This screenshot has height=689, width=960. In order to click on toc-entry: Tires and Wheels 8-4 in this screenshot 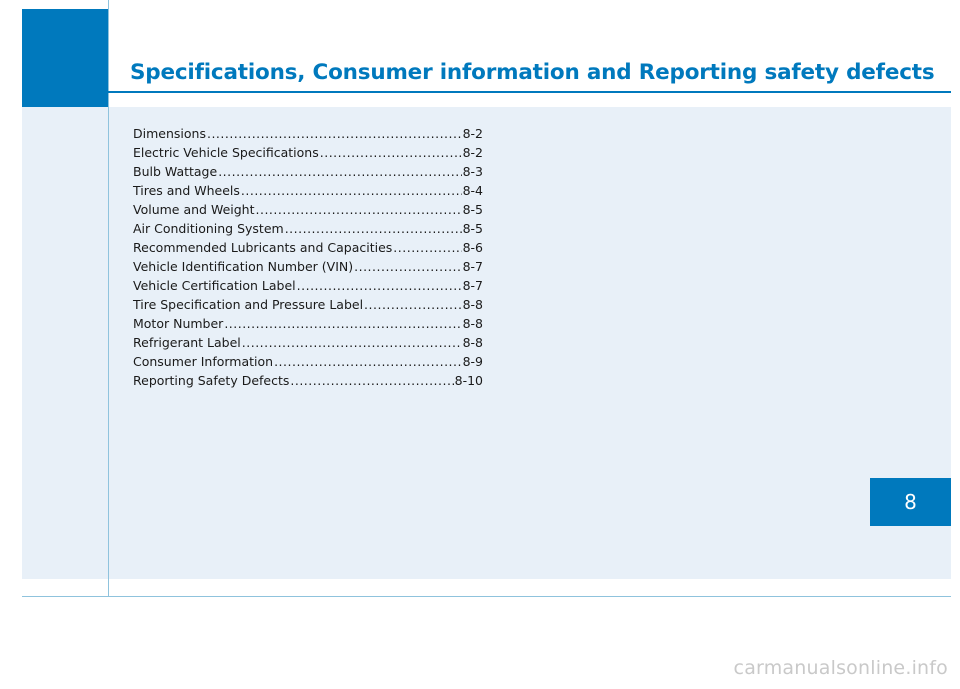, I will do `click(308, 192)`.